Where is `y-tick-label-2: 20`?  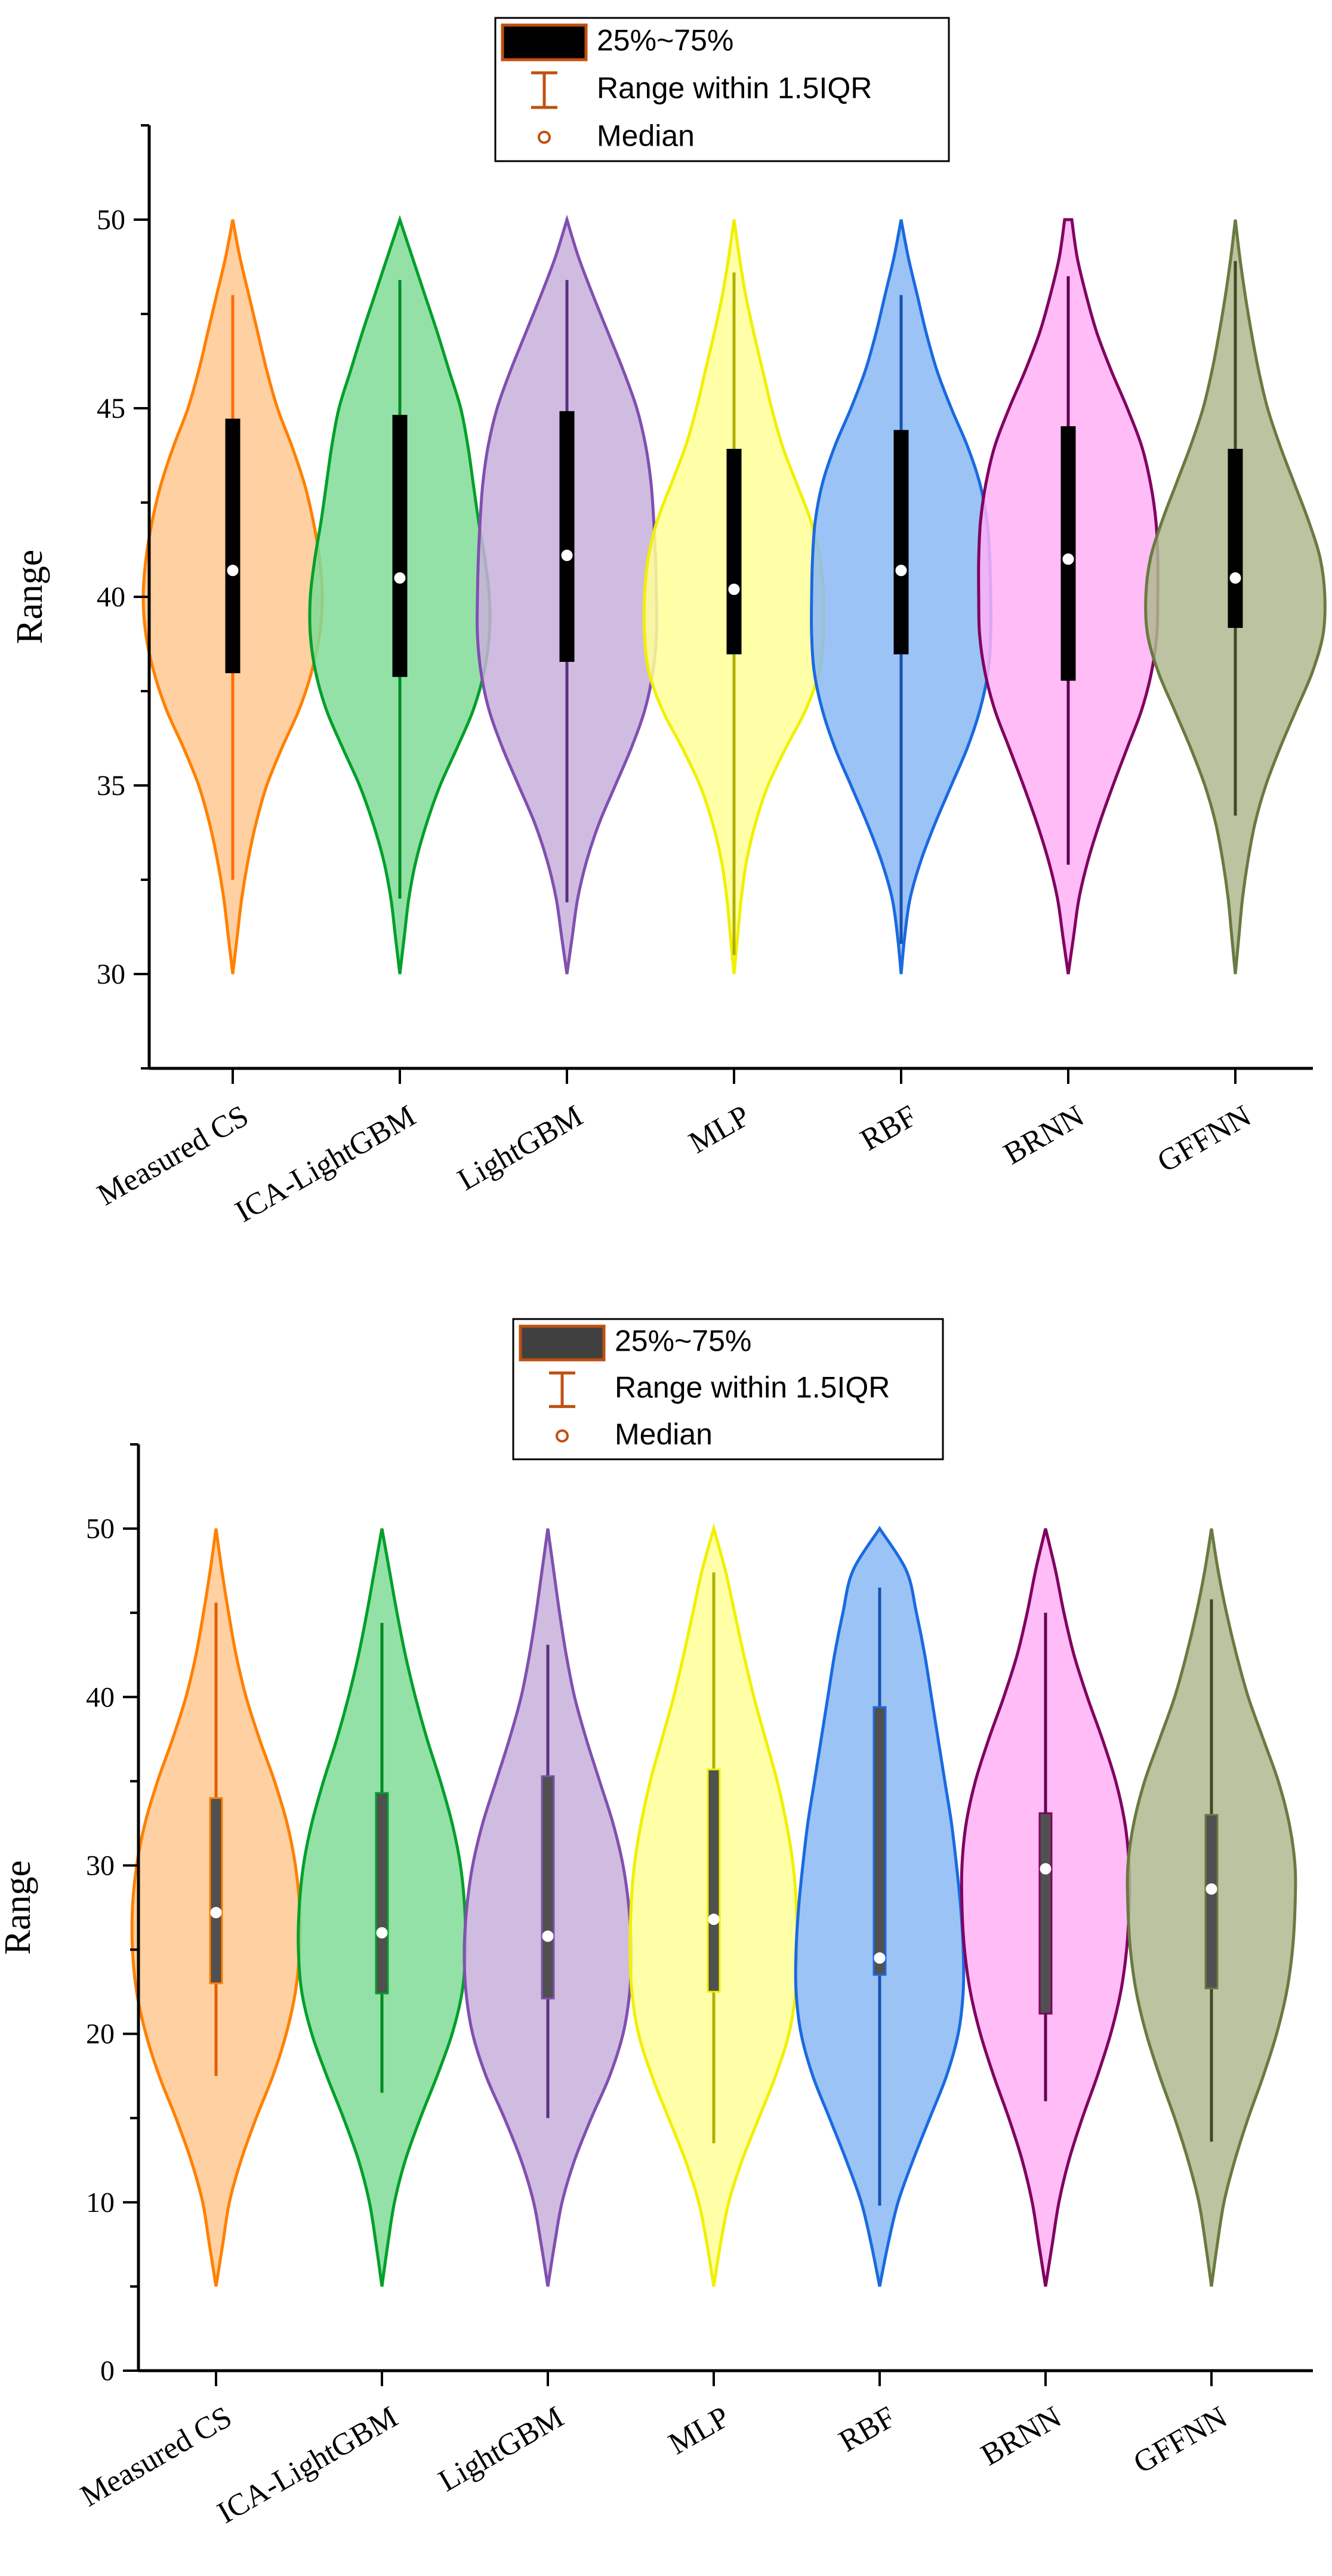
y-tick-label-2: 20 is located at coordinates (101, 2034).